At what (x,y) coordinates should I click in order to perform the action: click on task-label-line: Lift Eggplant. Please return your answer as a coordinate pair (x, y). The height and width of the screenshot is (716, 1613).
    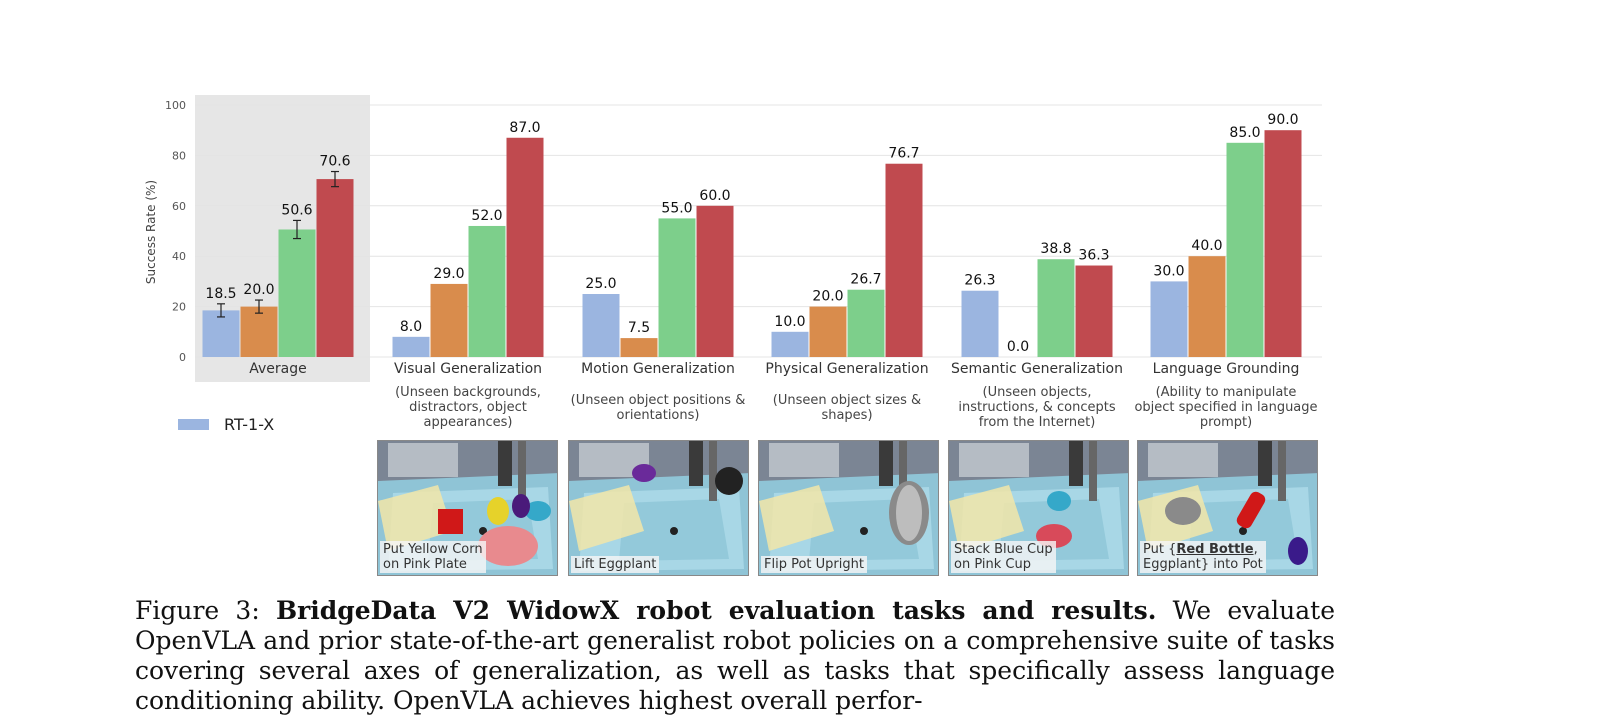
    Looking at the image, I should click on (615, 564).